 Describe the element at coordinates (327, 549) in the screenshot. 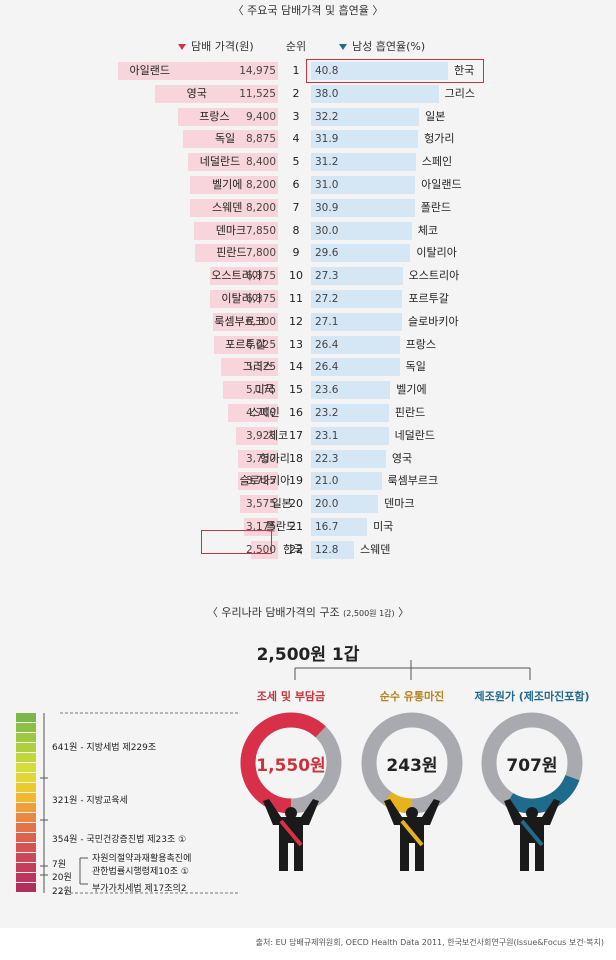

I see `smoking-value-label: 12.8` at that location.